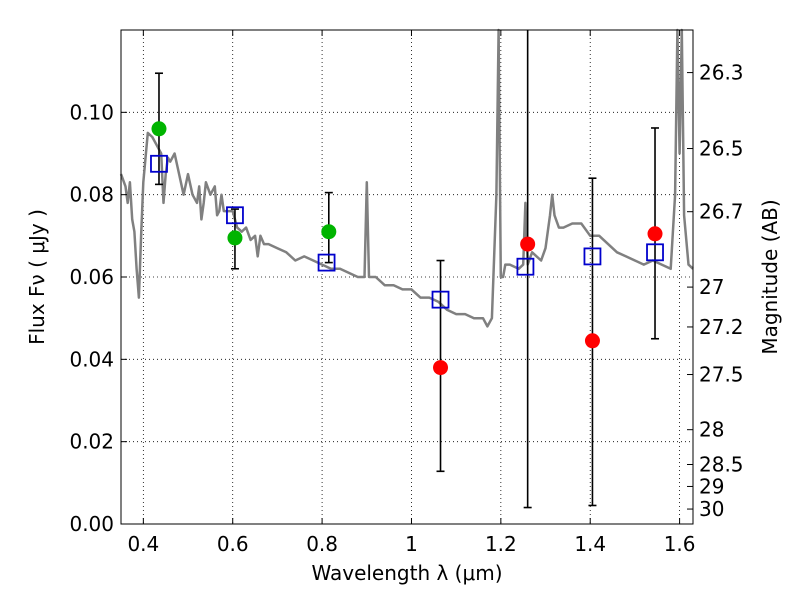 This screenshot has width=800, height=604. I want to click on y-tick-label: 0.02, so click(91, 442).